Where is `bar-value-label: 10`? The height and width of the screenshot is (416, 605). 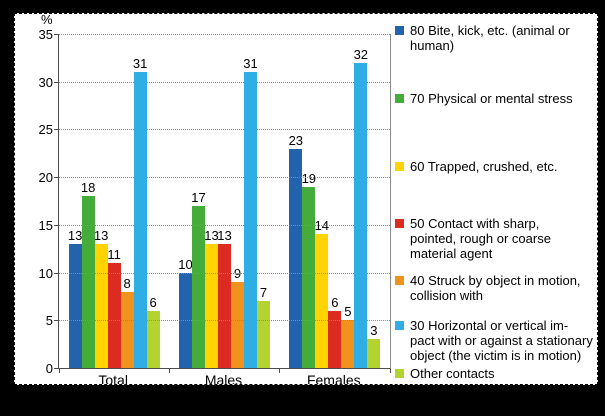 bar-value-label: 10 is located at coordinates (185, 264).